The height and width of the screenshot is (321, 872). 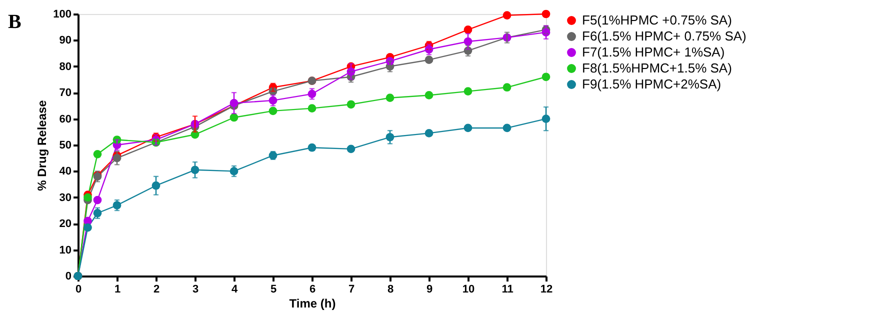 What do you see at coordinates (195, 290) in the screenshot?
I see `x-tick-label: 3` at bounding box center [195, 290].